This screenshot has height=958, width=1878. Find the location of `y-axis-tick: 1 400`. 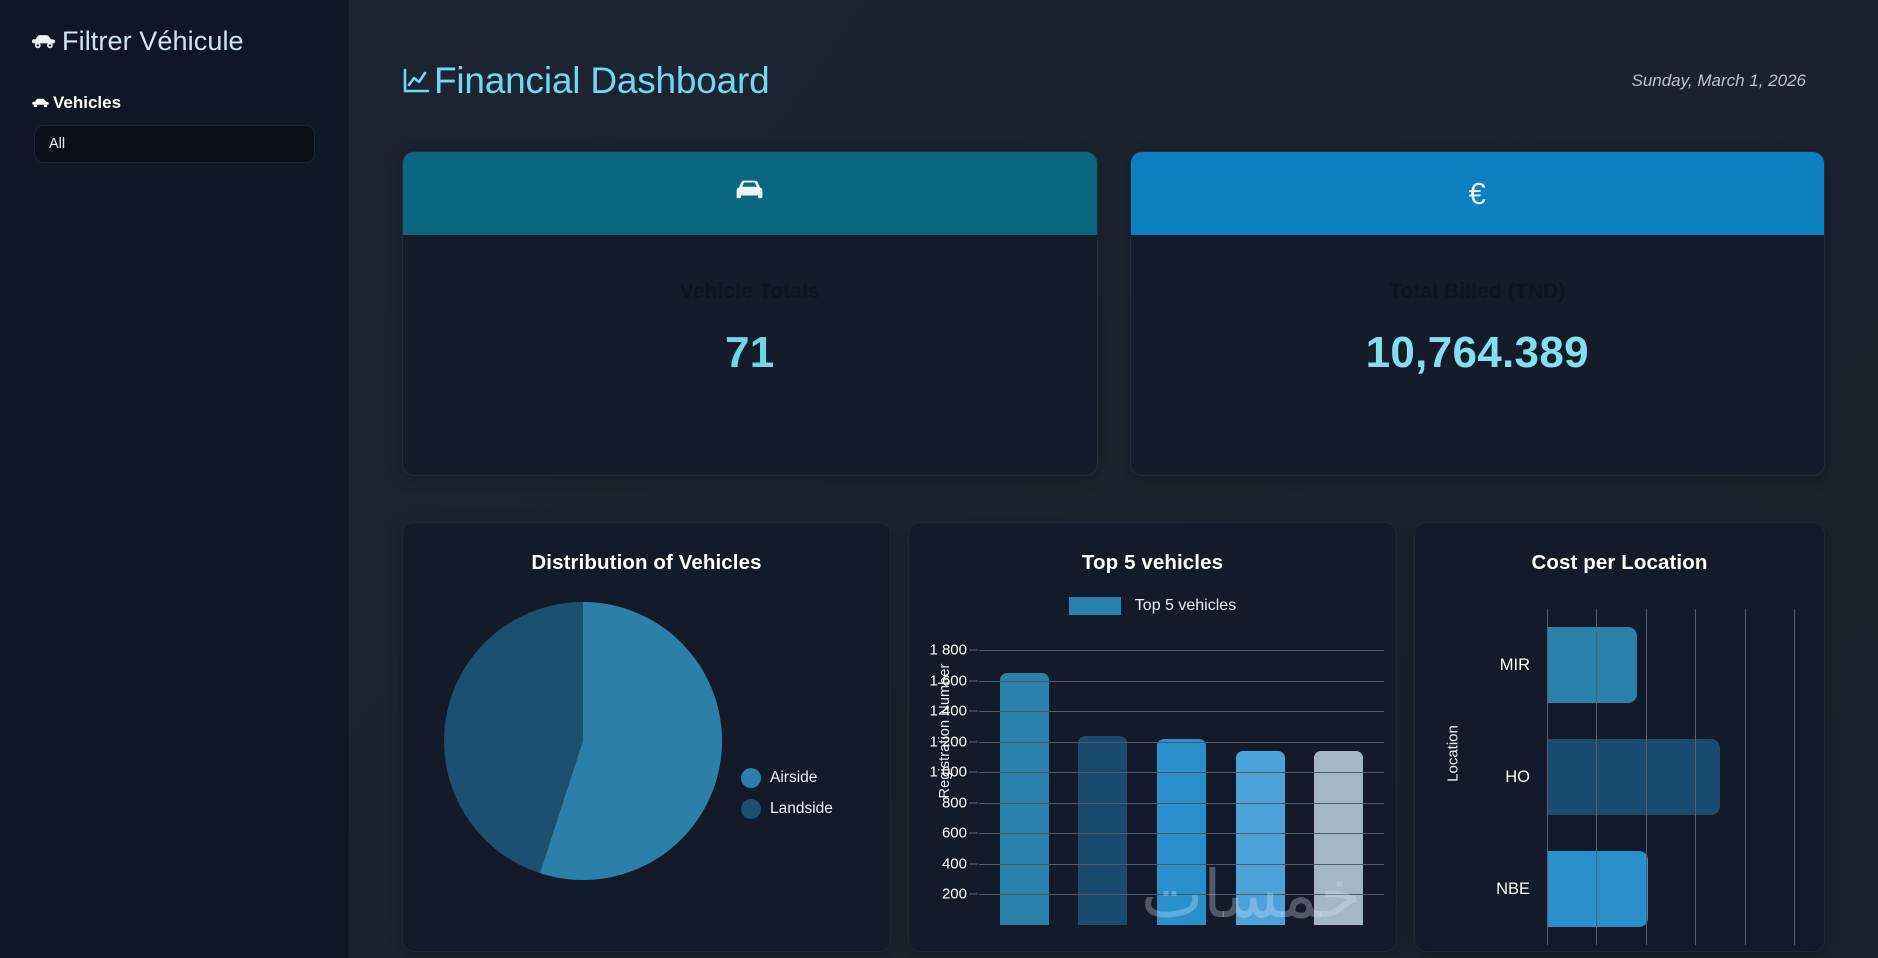

y-axis-tick: 1 400 is located at coordinates (948, 711).